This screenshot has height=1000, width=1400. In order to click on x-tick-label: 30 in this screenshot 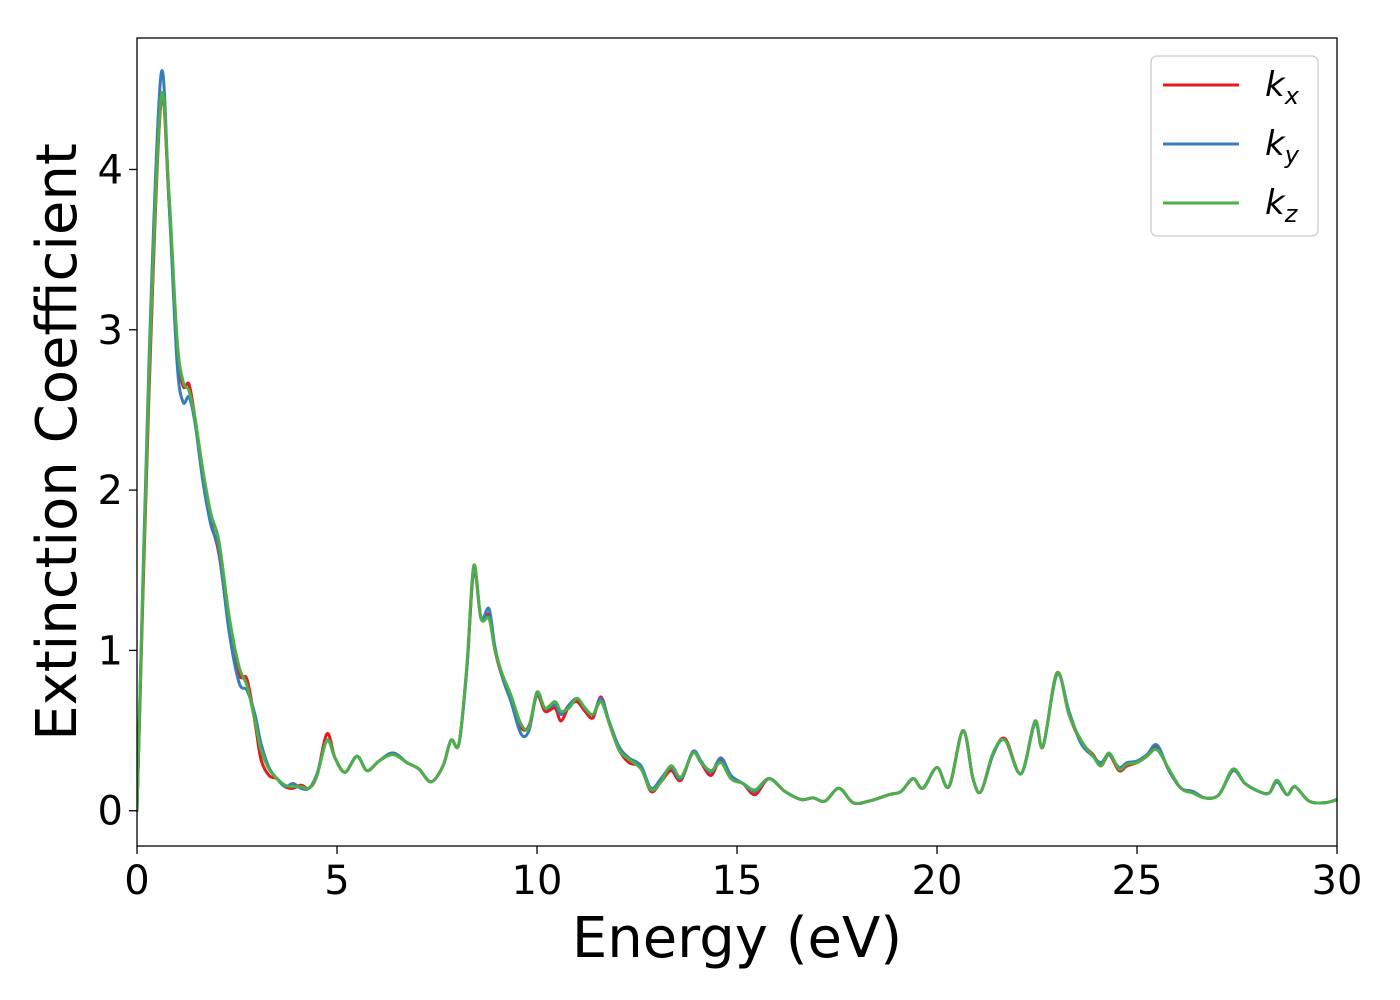, I will do `click(1337, 881)`.